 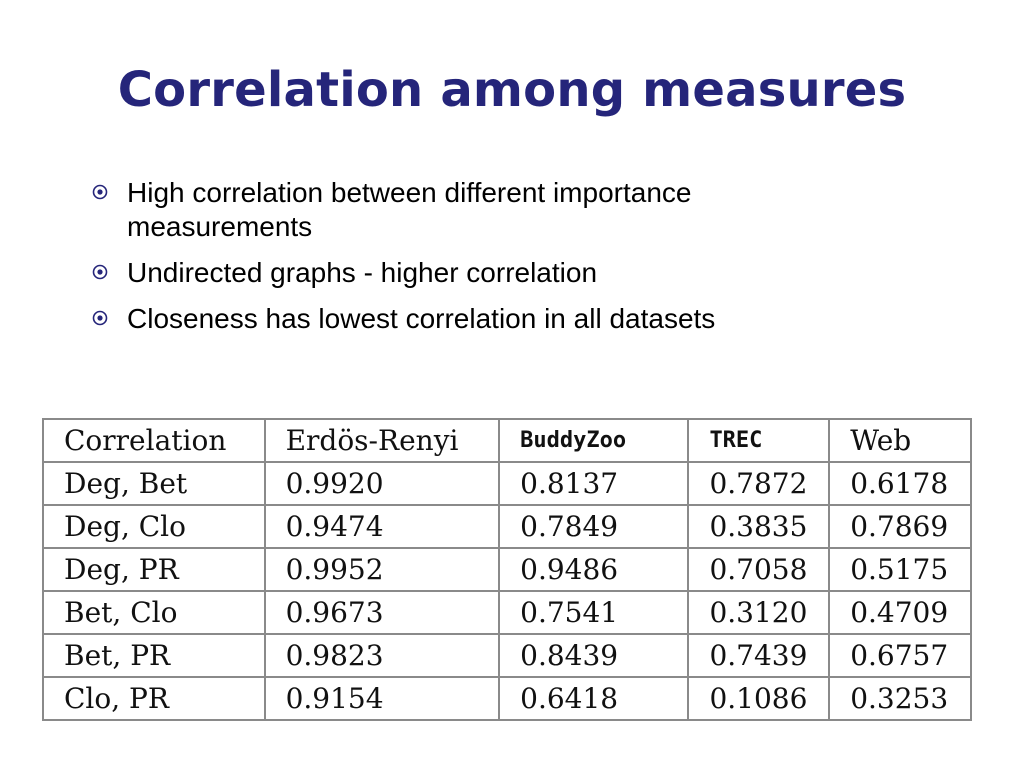 What do you see at coordinates (759, 655) in the screenshot?
I see `table-cell: 0.7439` at bounding box center [759, 655].